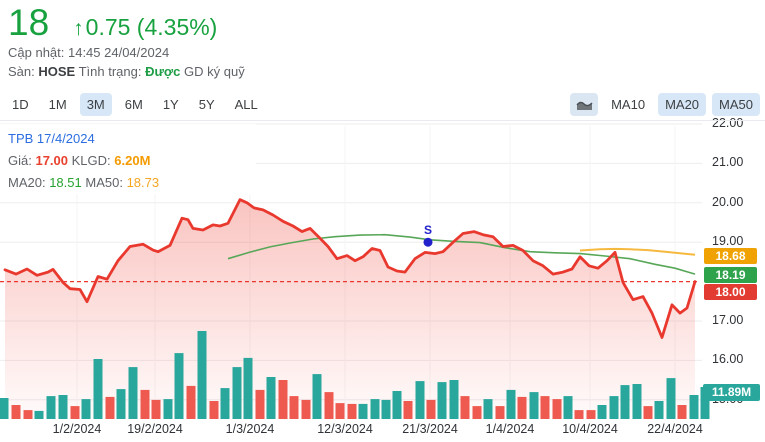 The width and height of the screenshot is (765, 442). I want to click on tooltip-ma50-label: MA50:, so click(104, 182).